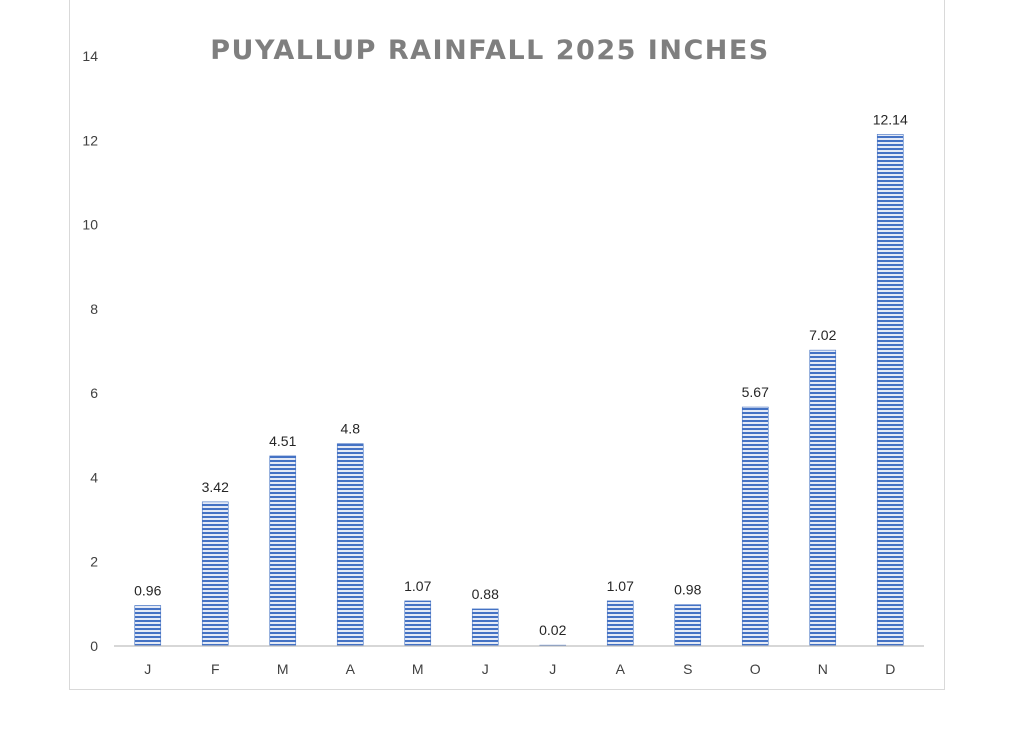 The width and height of the screenshot is (1024, 755). Describe the element at coordinates (351, 429) in the screenshot. I see `data-label: 4.8` at that location.